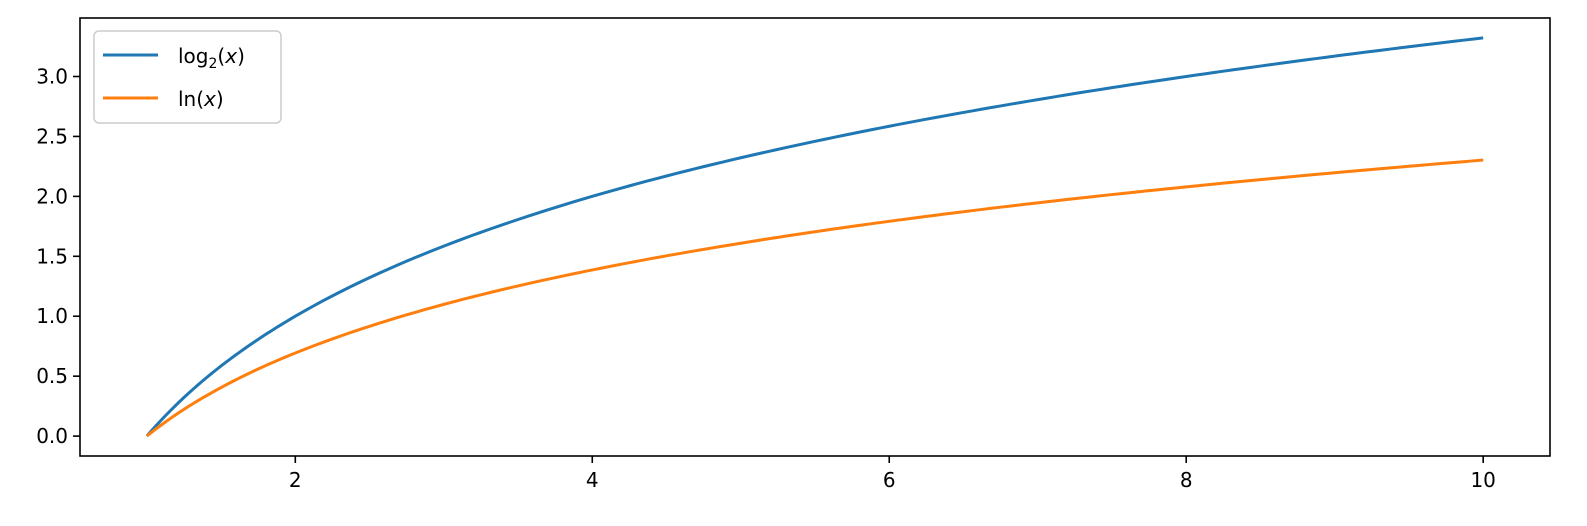 The width and height of the screenshot is (1587, 526). What do you see at coordinates (52, 436) in the screenshot?
I see `y-tick-label: 0.0` at bounding box center [52, 436].